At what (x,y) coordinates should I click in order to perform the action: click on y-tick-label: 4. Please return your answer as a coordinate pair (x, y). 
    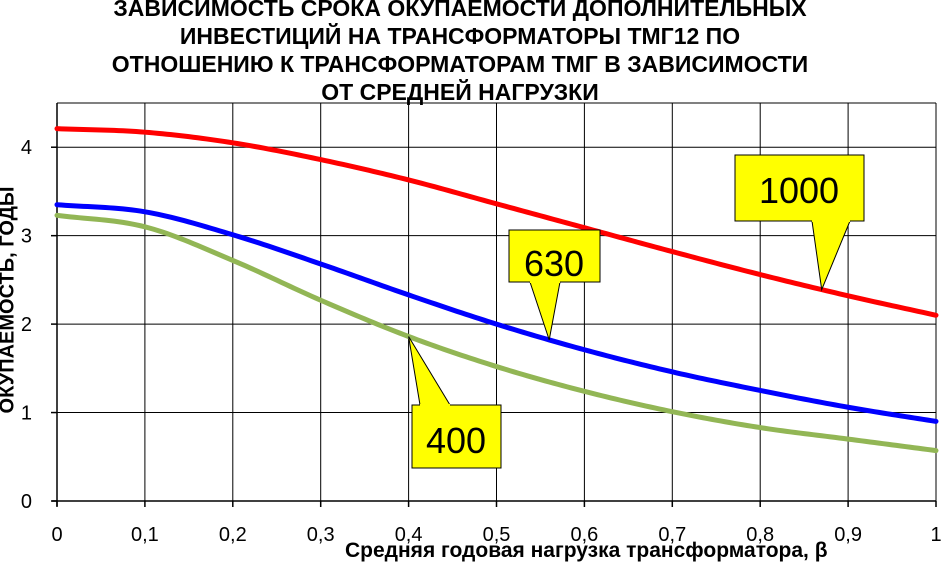
    Looking at the image, I should click on (26, 148).